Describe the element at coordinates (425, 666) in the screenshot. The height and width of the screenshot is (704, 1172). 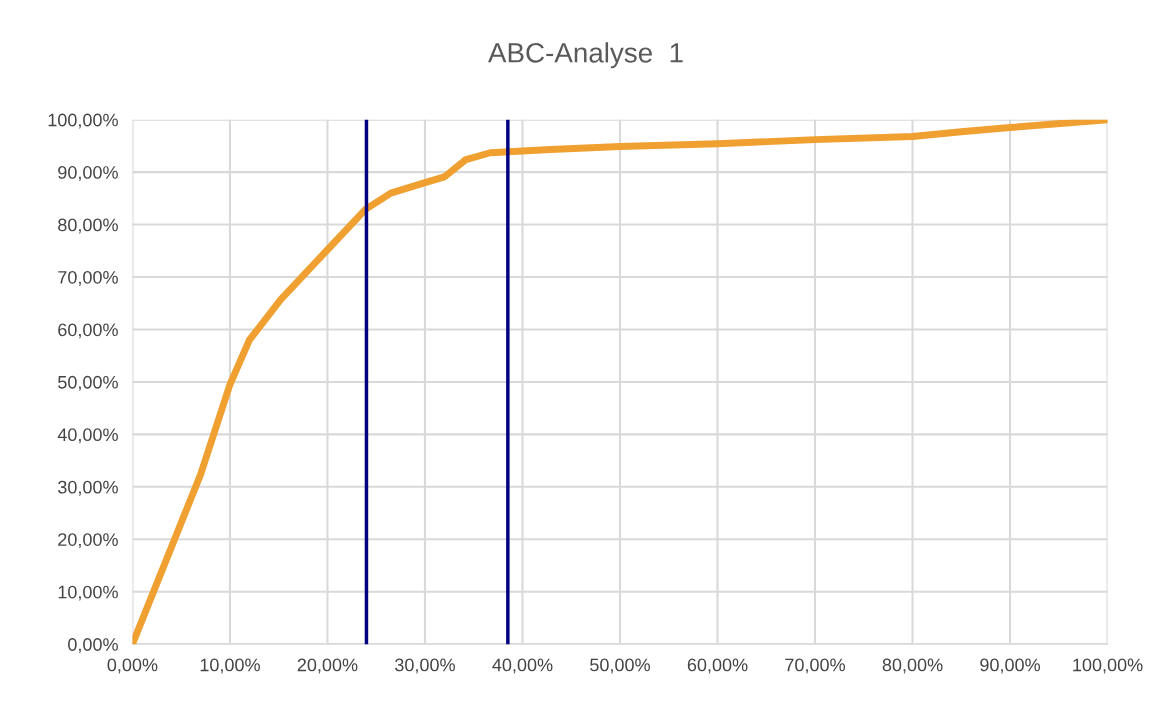
I see `x-tick-label: 30,00%` at that location.